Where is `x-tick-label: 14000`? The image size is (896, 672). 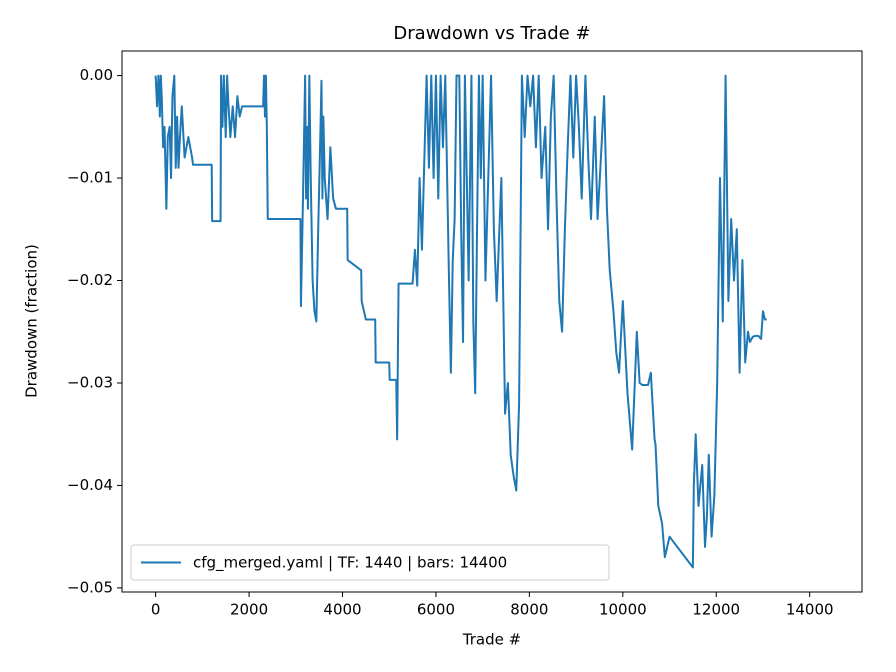 x-tick-label: 14000 is located at coordinates (810, 610).